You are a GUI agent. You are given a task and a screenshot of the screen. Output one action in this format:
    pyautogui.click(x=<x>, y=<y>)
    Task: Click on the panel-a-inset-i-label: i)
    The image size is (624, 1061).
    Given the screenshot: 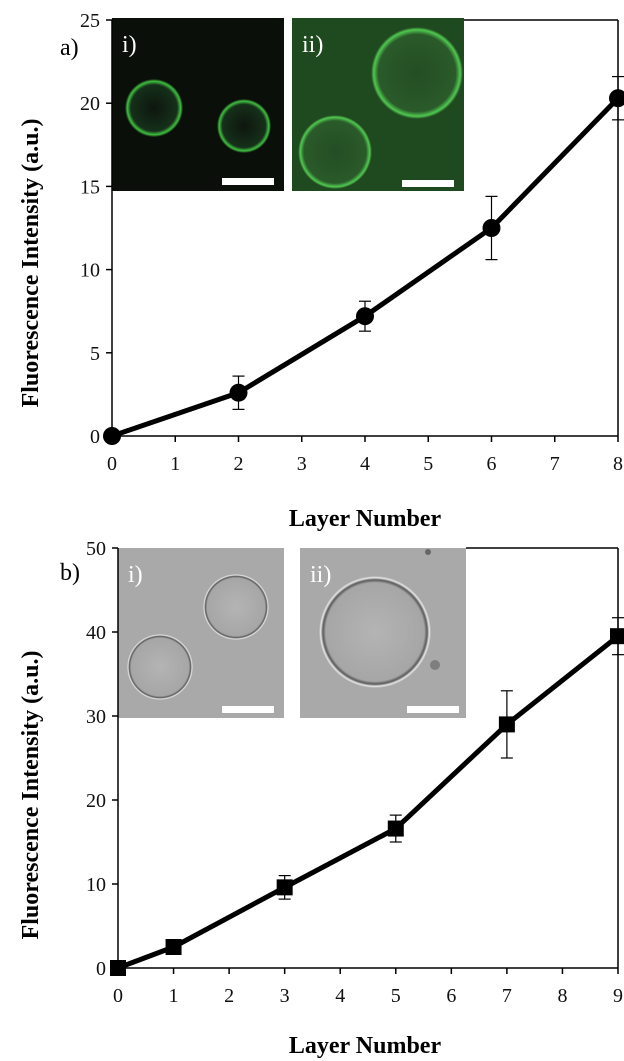 What is the action you would take?
    pyautogui.click(x=129, y=45)
    